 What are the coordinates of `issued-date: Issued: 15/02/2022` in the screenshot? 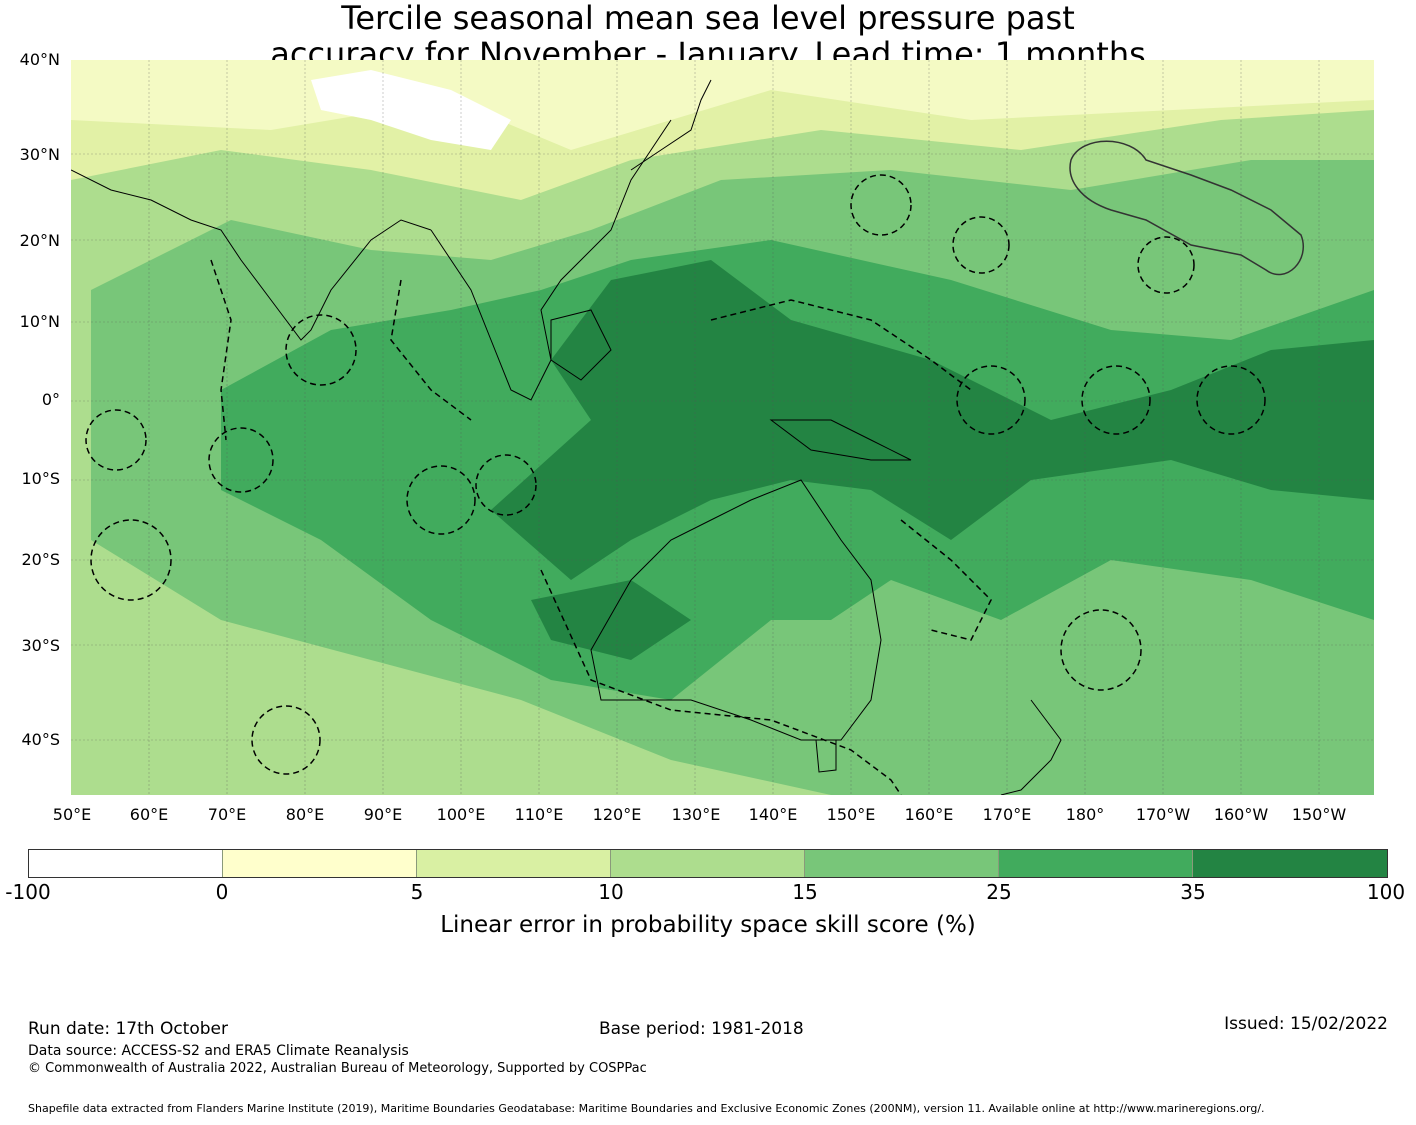 It's located at (1306, 1024).